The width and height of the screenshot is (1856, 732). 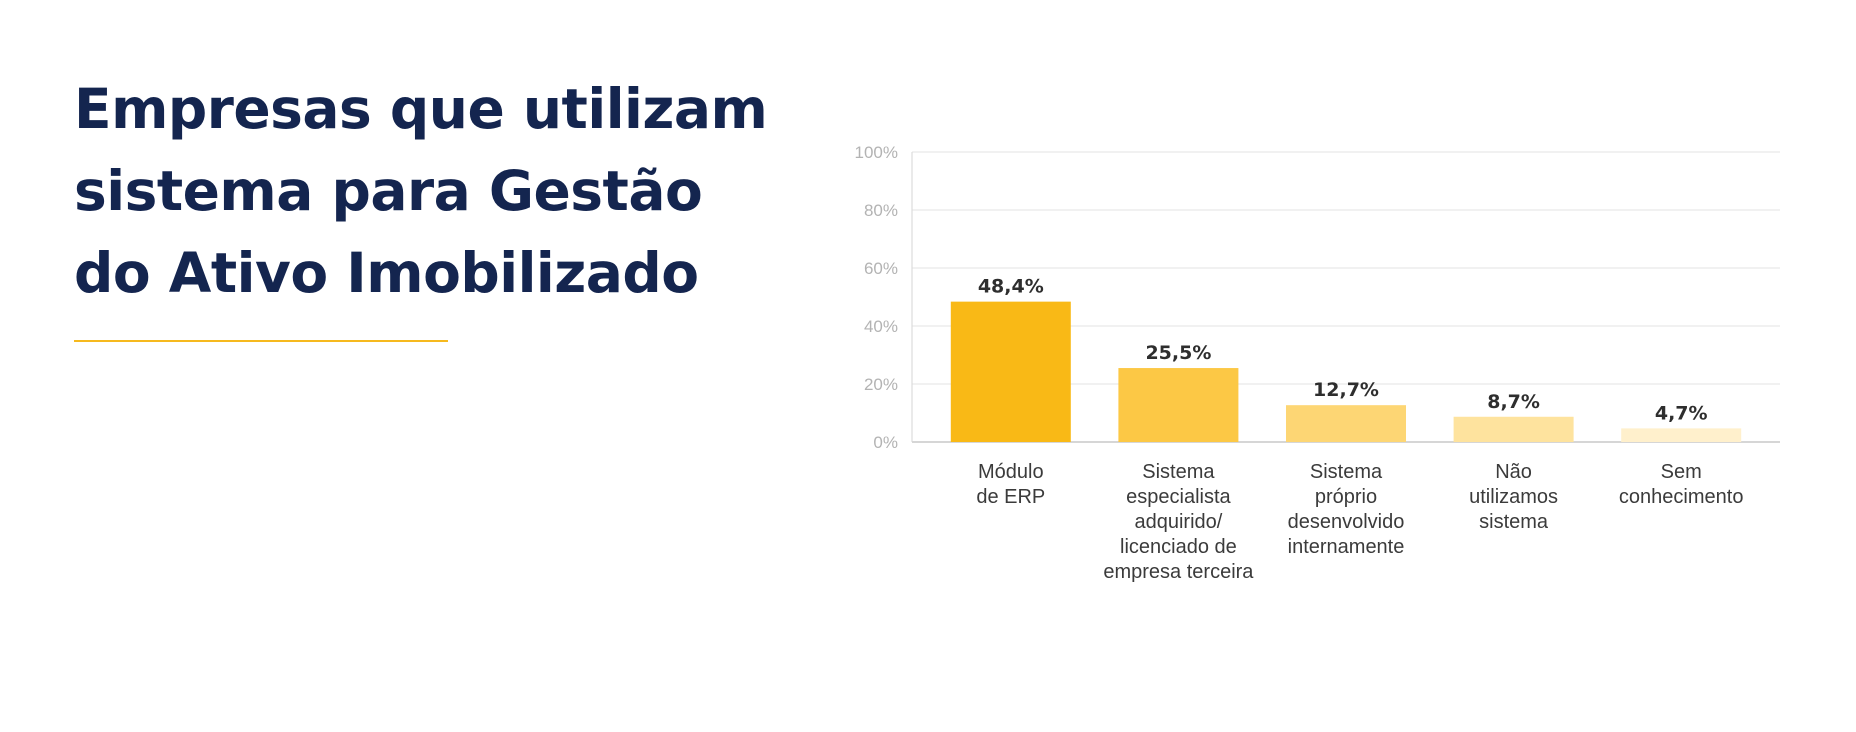 I want to click on x-tick-label-line: internamente, so click(x=1346, y=547).